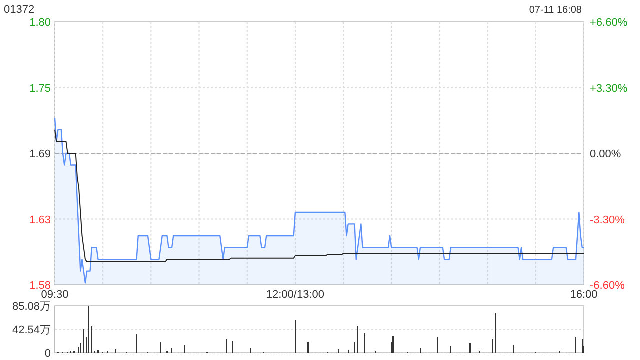 Image resolution: width=640 pixels, height=360 pixels. I want to click on y-tick-label: 1.63, so click(40, 220).